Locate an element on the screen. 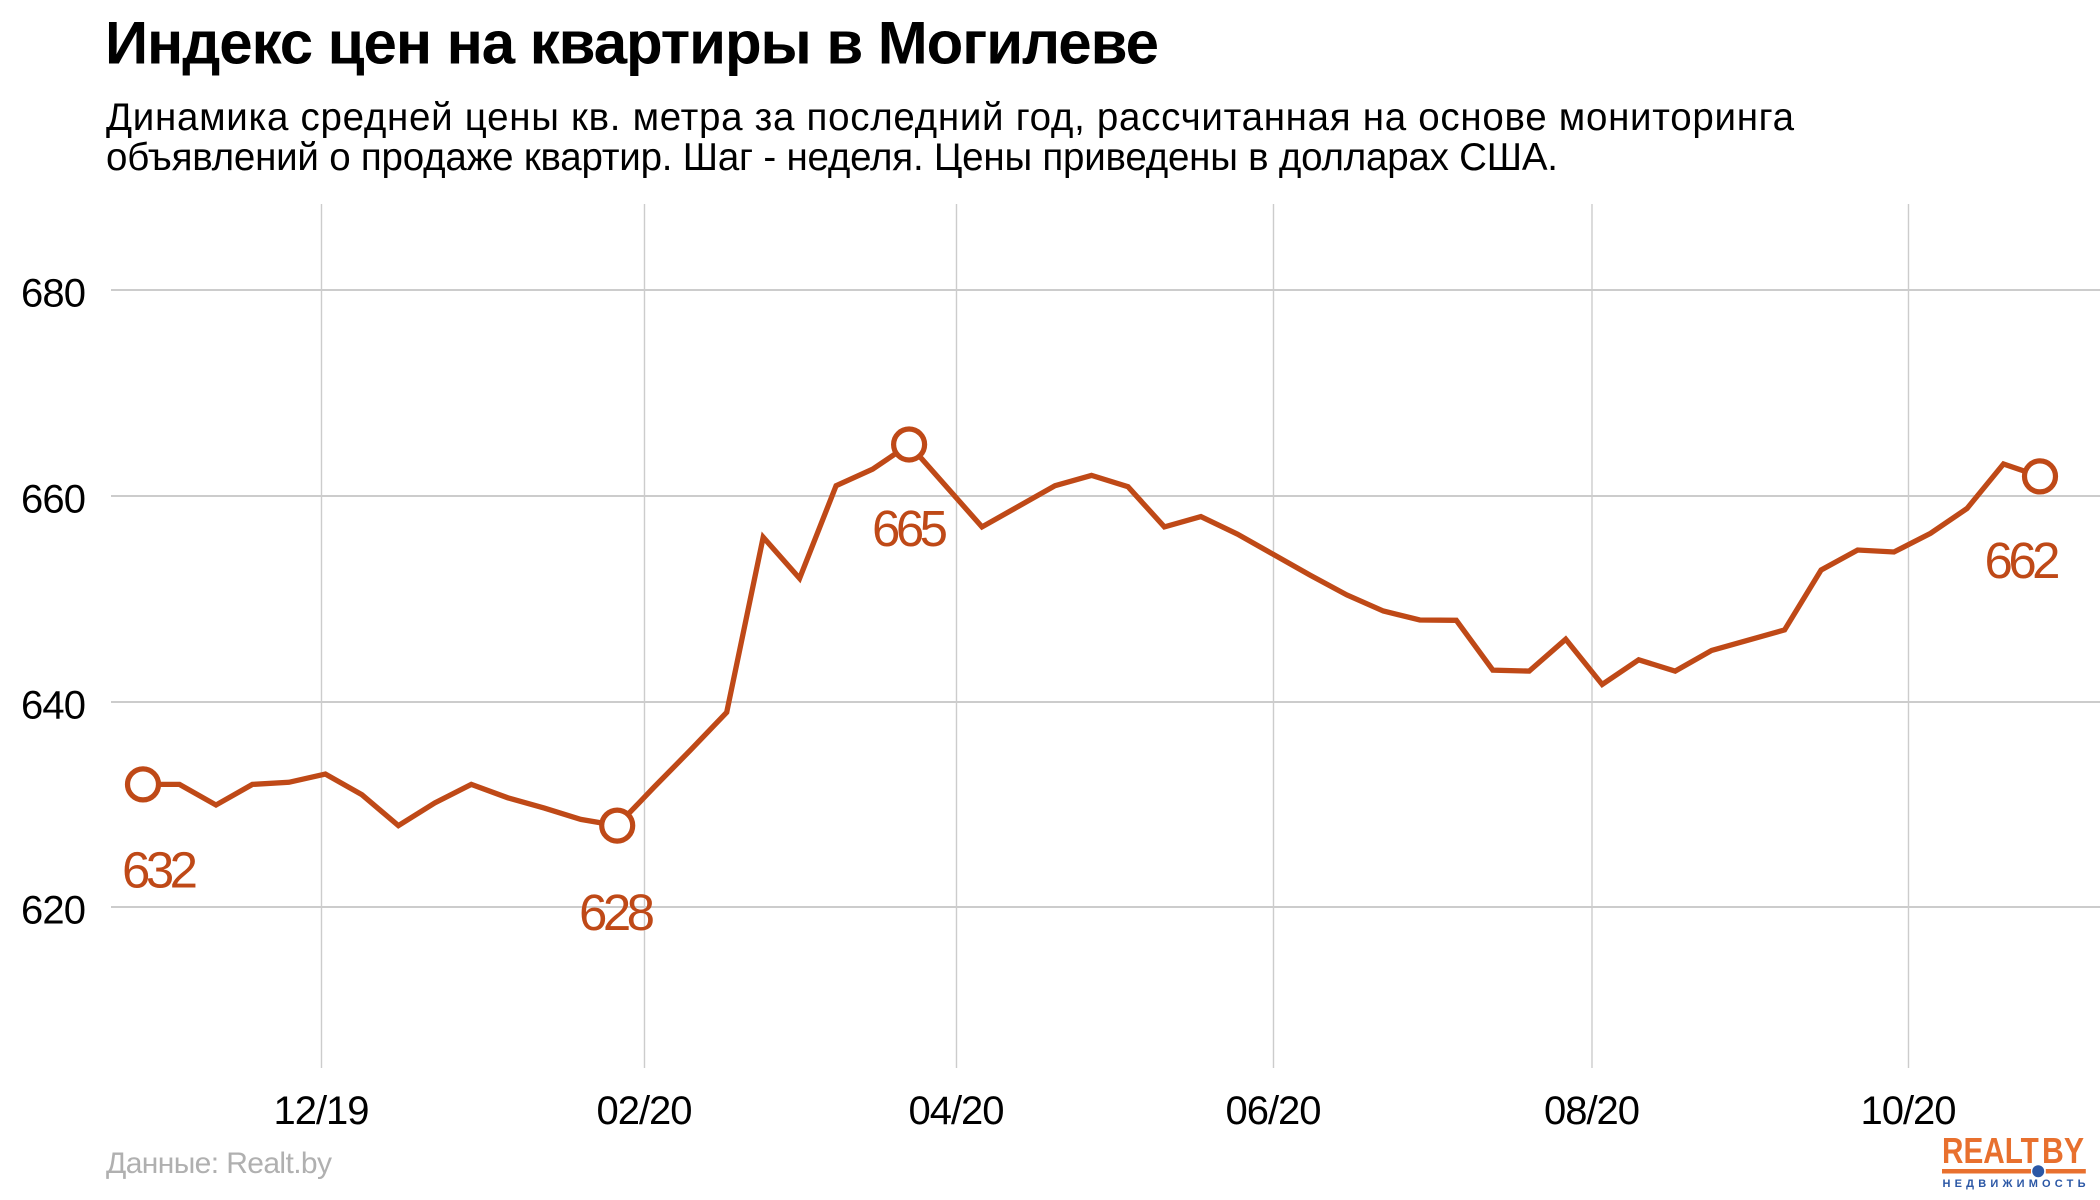  svg-text: 02/20 is located at coordinates (645, 1111).